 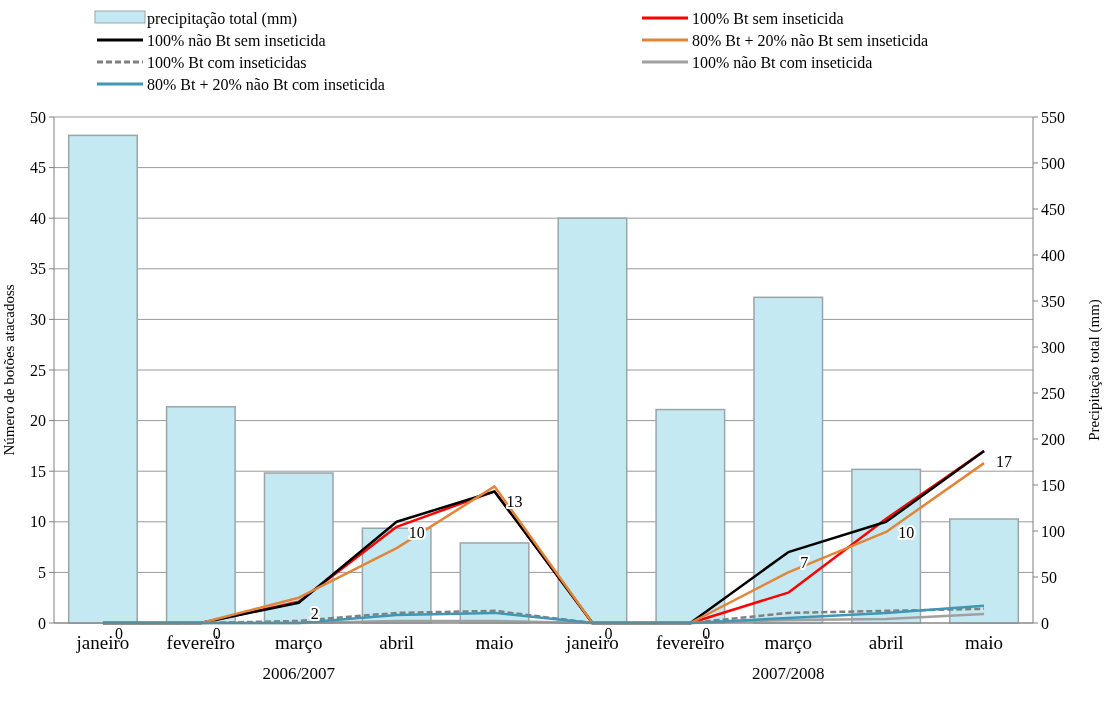 I want to click on y-tick-label: 50, so click(x=38, y=117).